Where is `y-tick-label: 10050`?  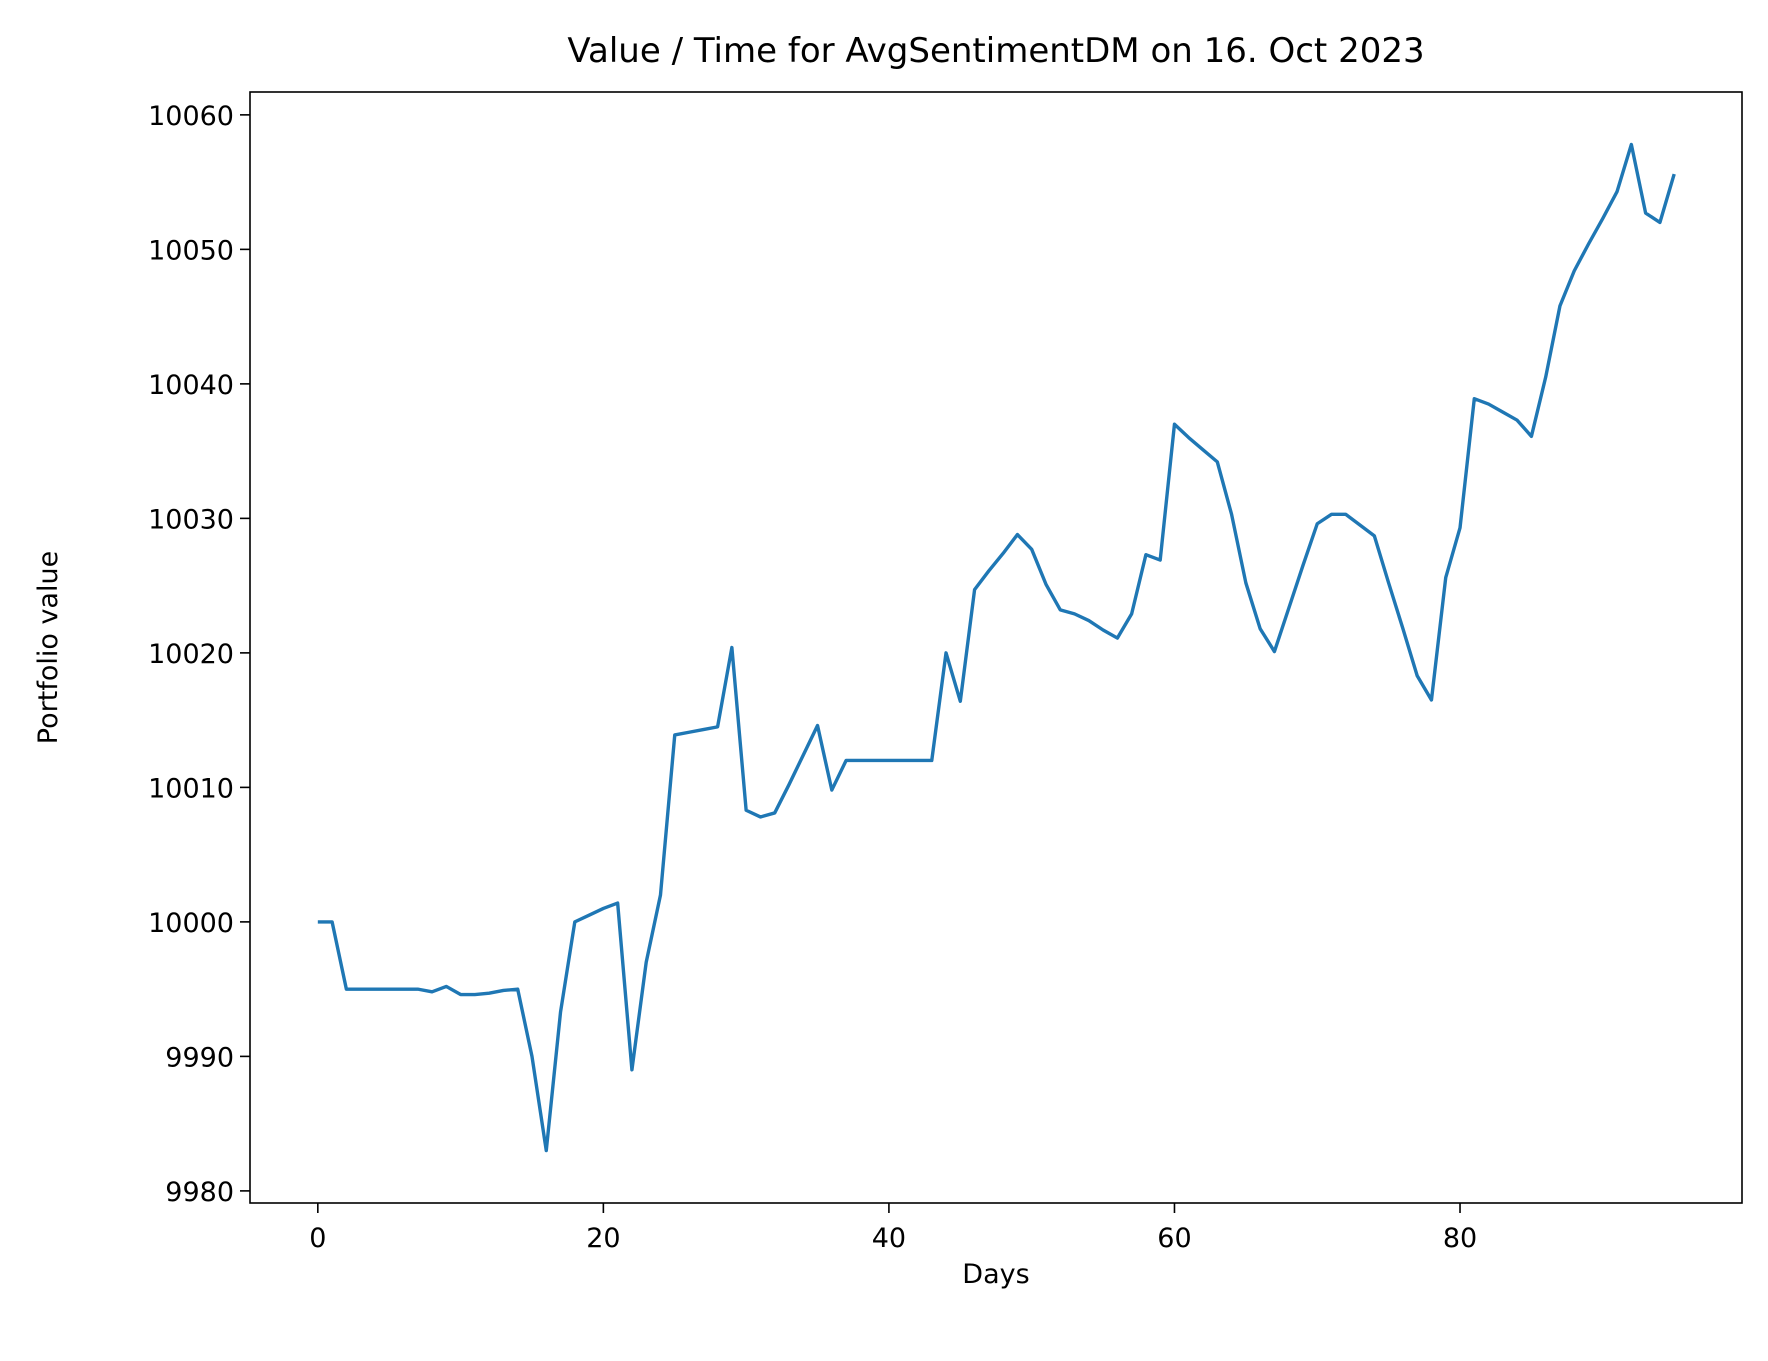
y-tick-label: 10050 is located at coordinates (191, 250).